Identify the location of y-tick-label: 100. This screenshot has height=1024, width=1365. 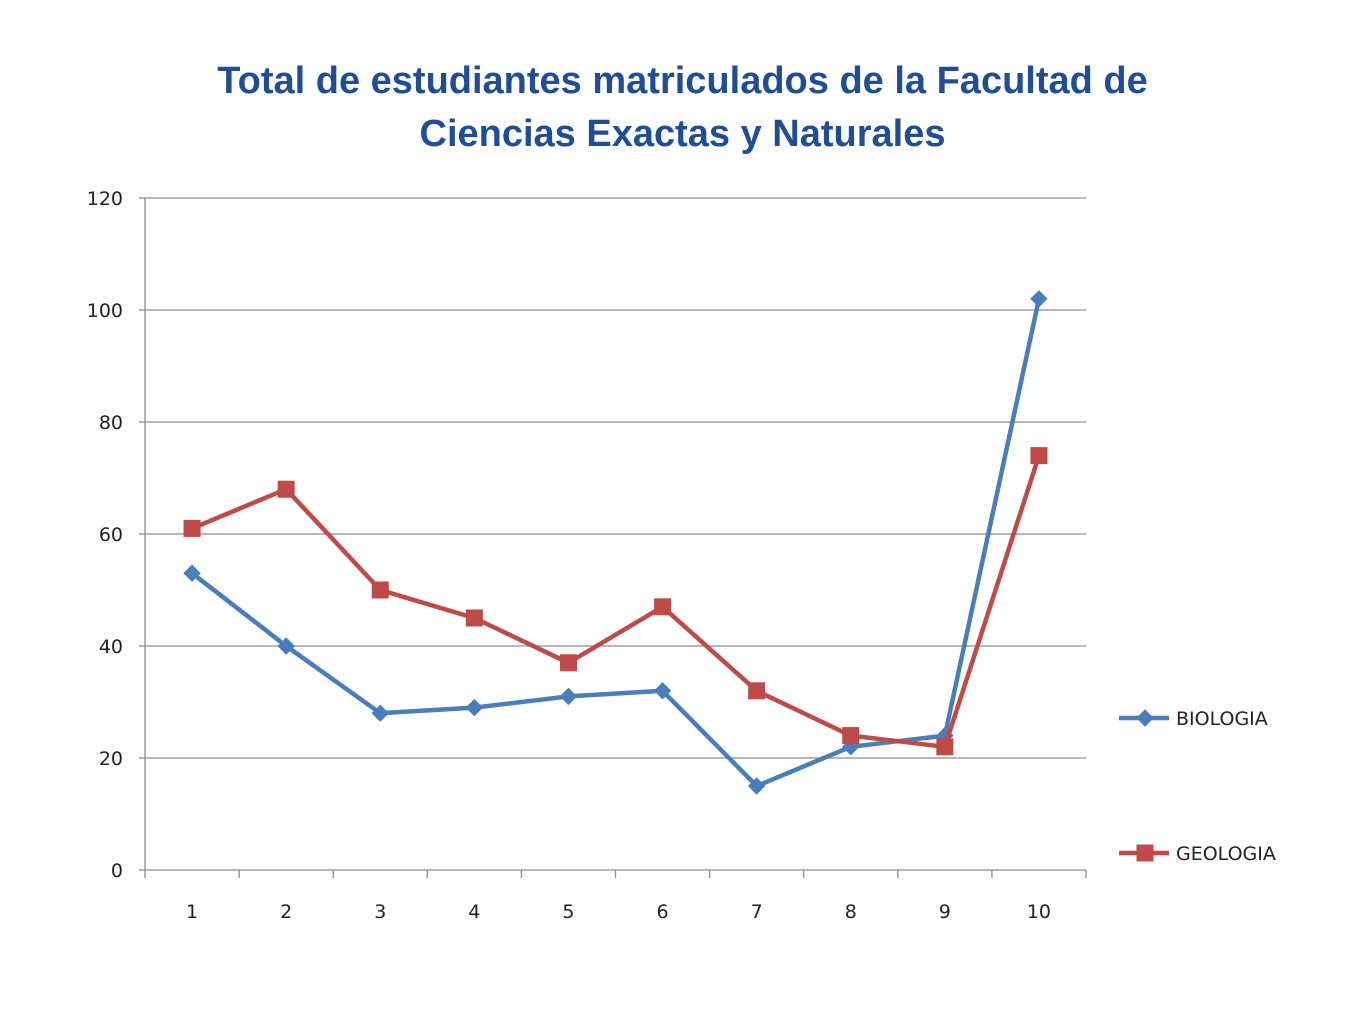
(105, 311).